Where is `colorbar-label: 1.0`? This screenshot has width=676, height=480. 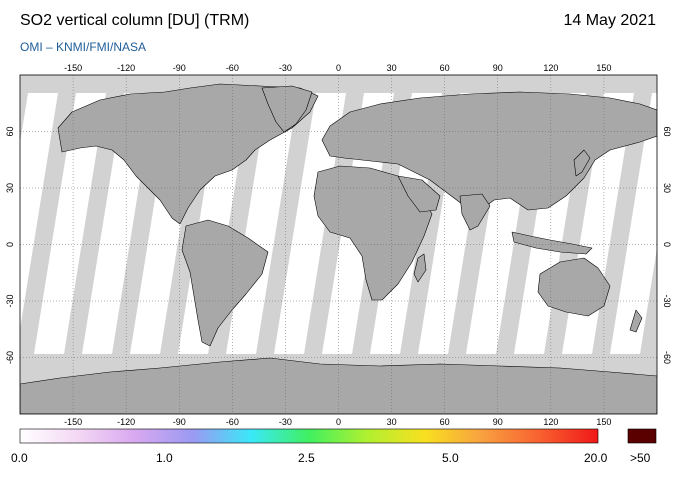 colorbar-label: 1.0 is located at coordinates (164, 458).